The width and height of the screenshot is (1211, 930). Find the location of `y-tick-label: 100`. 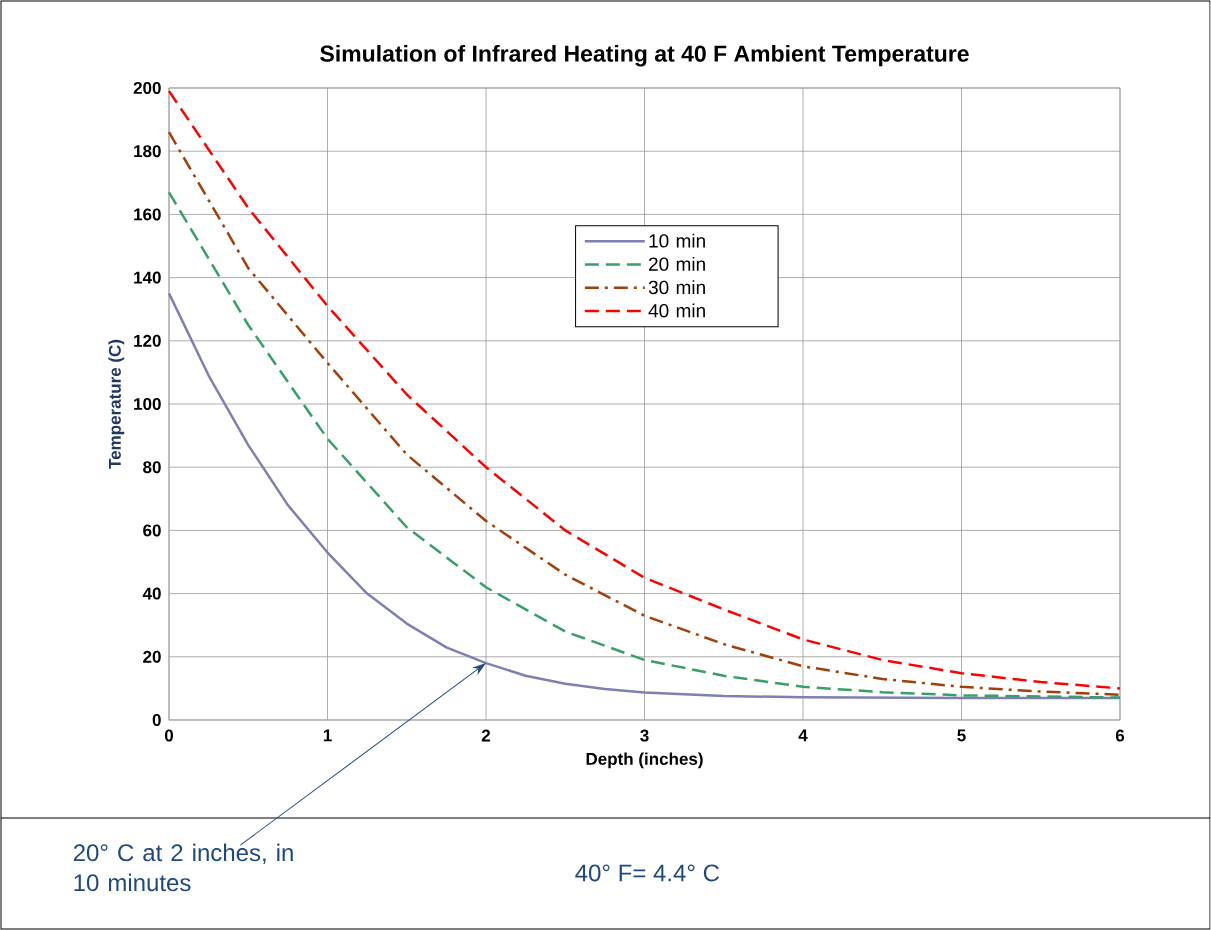

y-tick-label: 100 is located at coordinates (147, 404).